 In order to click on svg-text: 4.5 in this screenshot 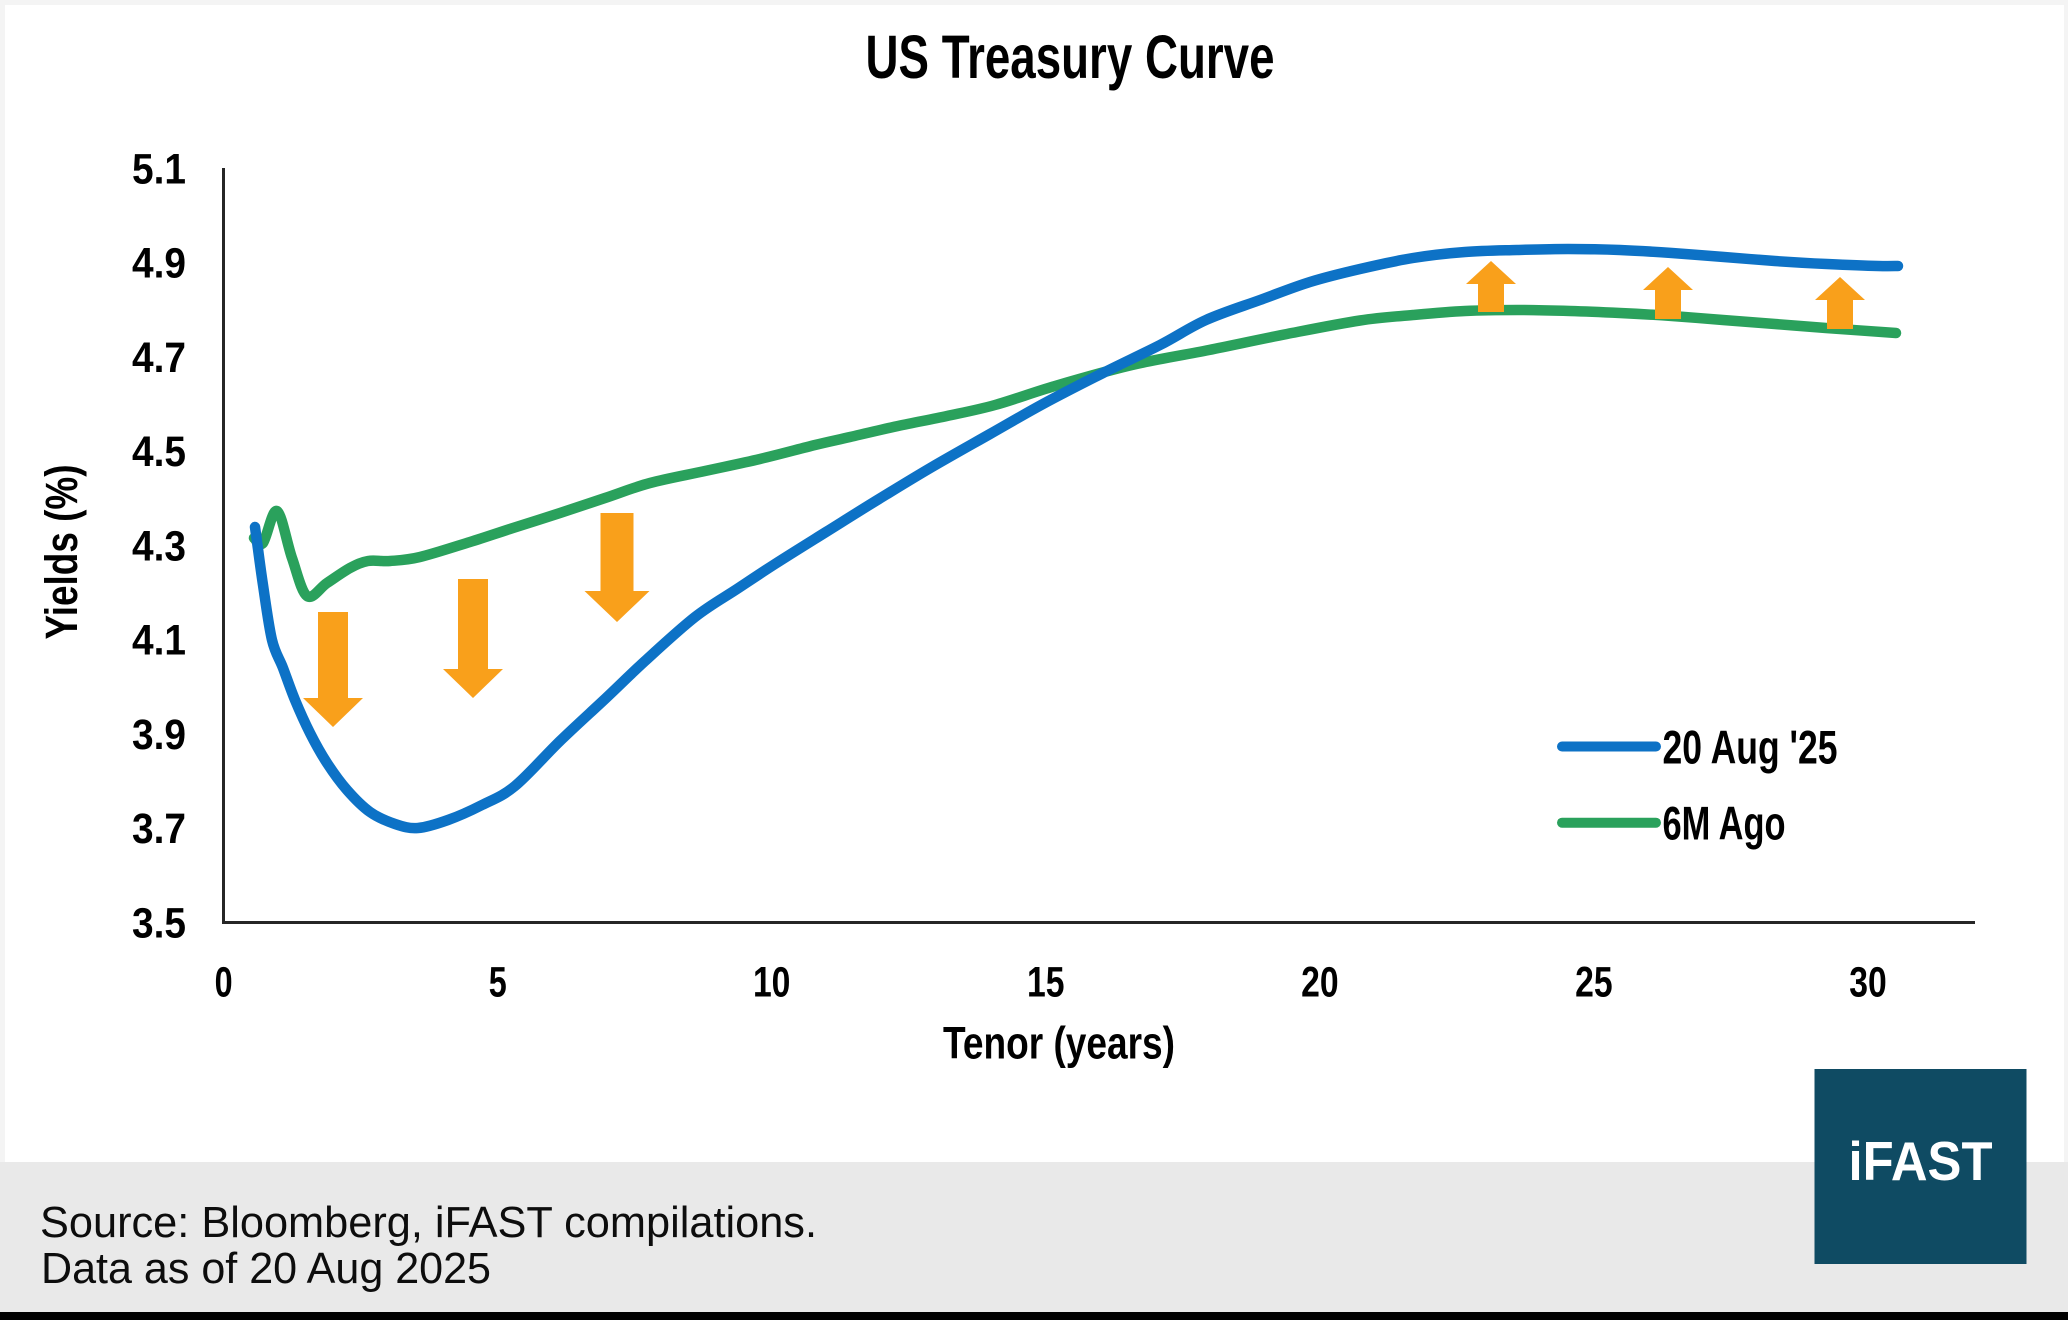, I will do `click(159, 452)`.